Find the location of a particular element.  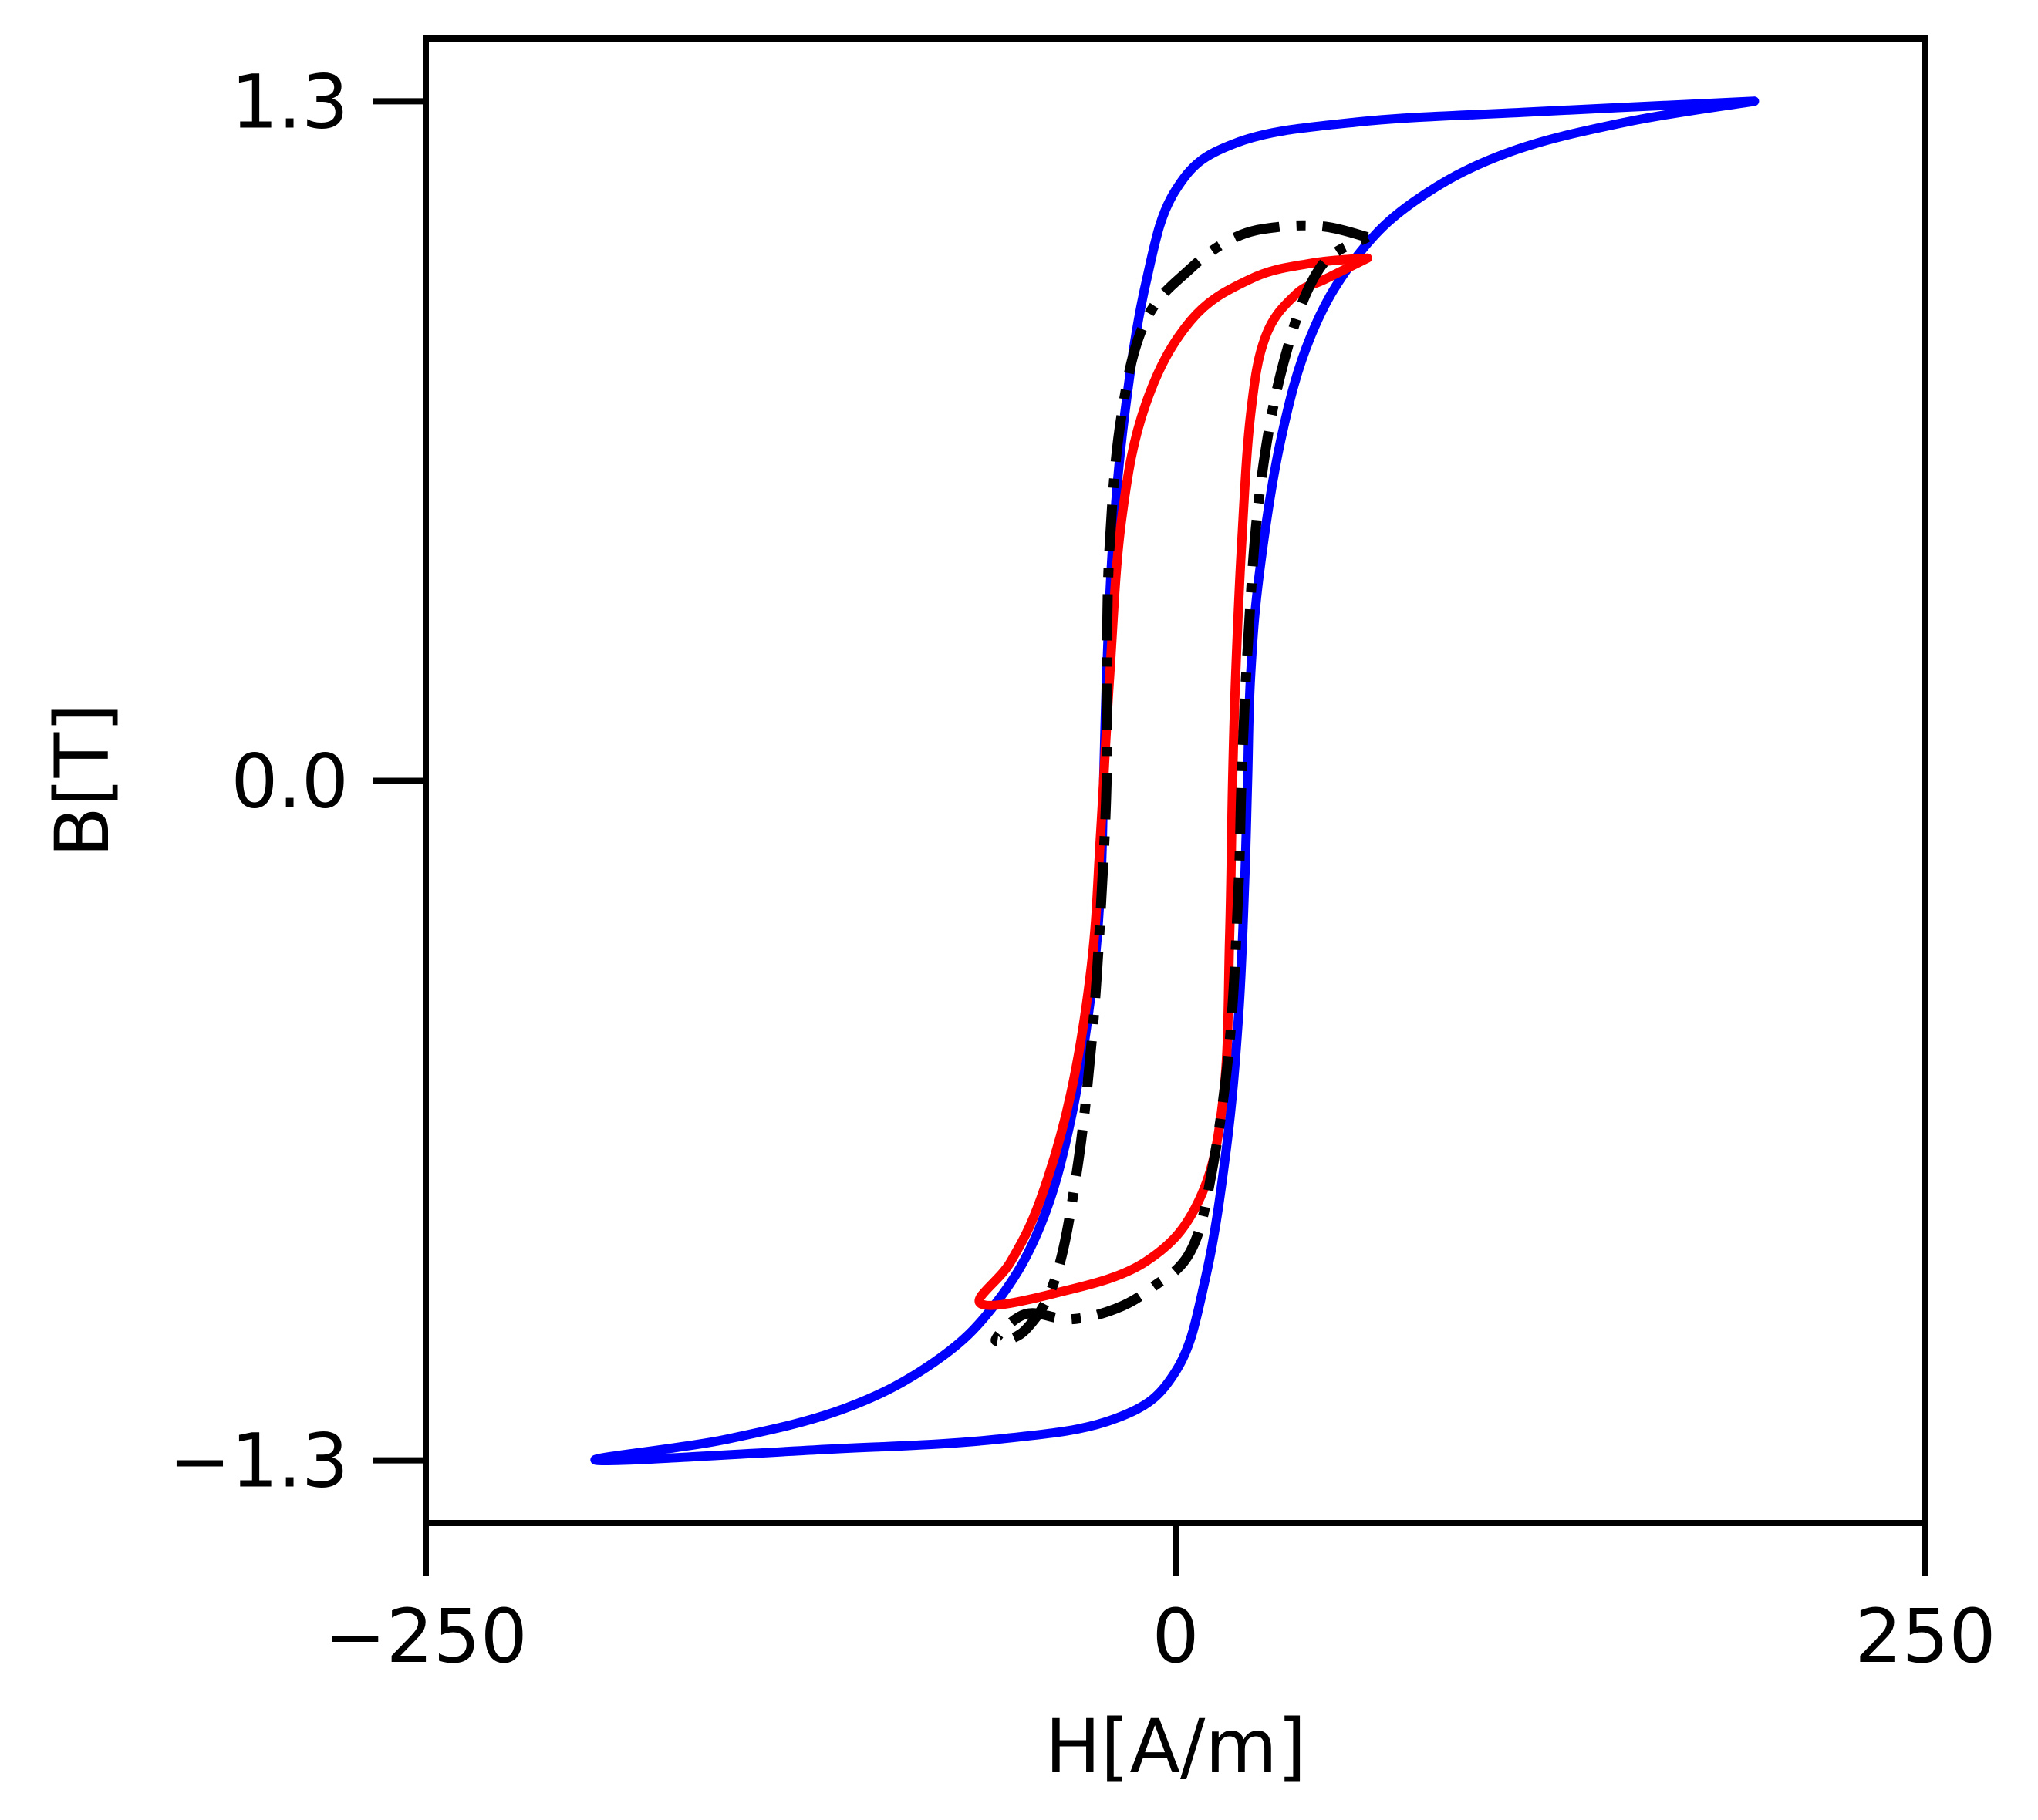

y-tick-label: 0.0 is located at coordinates (290, 782).